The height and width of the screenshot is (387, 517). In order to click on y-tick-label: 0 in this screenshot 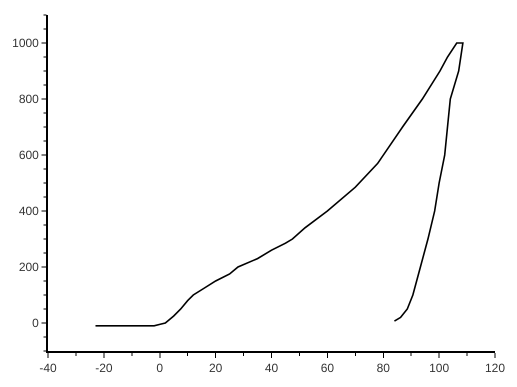, I will do `click(36, 323)`.